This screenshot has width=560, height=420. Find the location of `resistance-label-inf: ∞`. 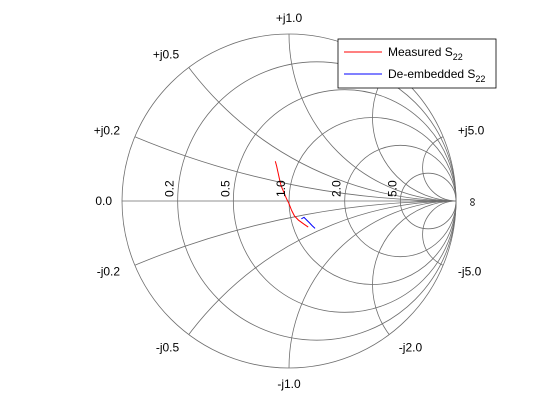

resistance-label-inf: ∞ is located at coordinates (473, 202).